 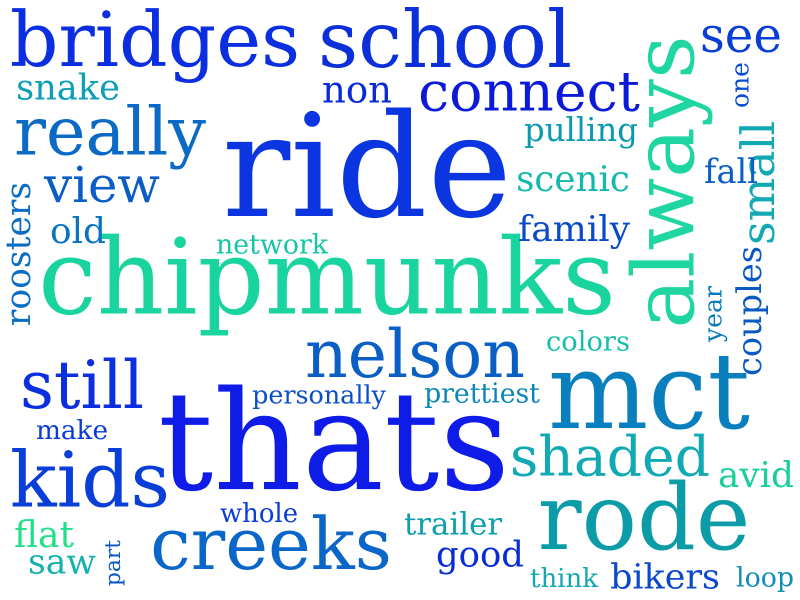 I want to click on word-thats: thats, so click(x=334, y=442).